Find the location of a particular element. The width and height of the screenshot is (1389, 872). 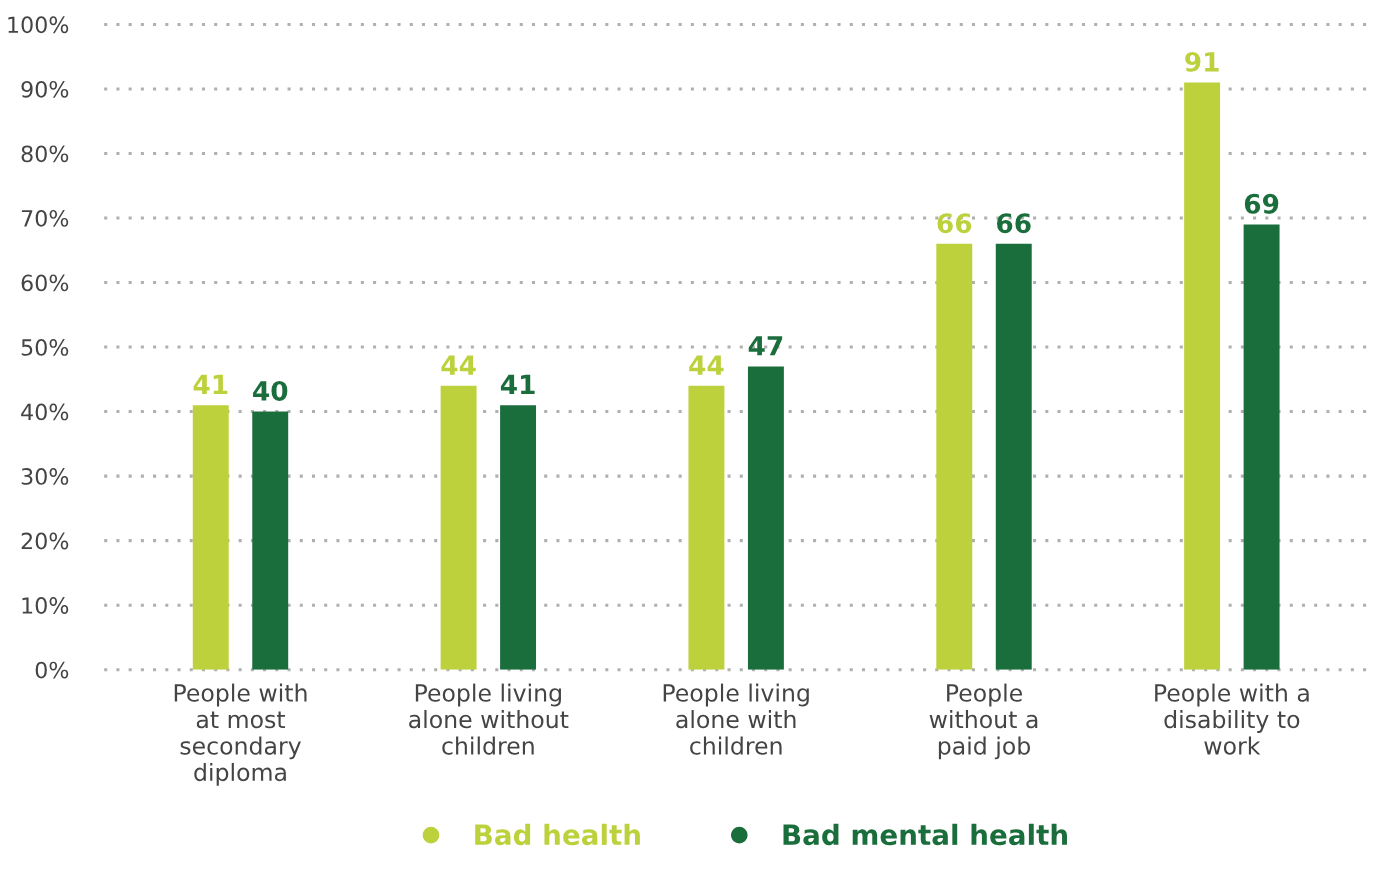

y-tick-label: 70% is located at coordinates (45, 218).